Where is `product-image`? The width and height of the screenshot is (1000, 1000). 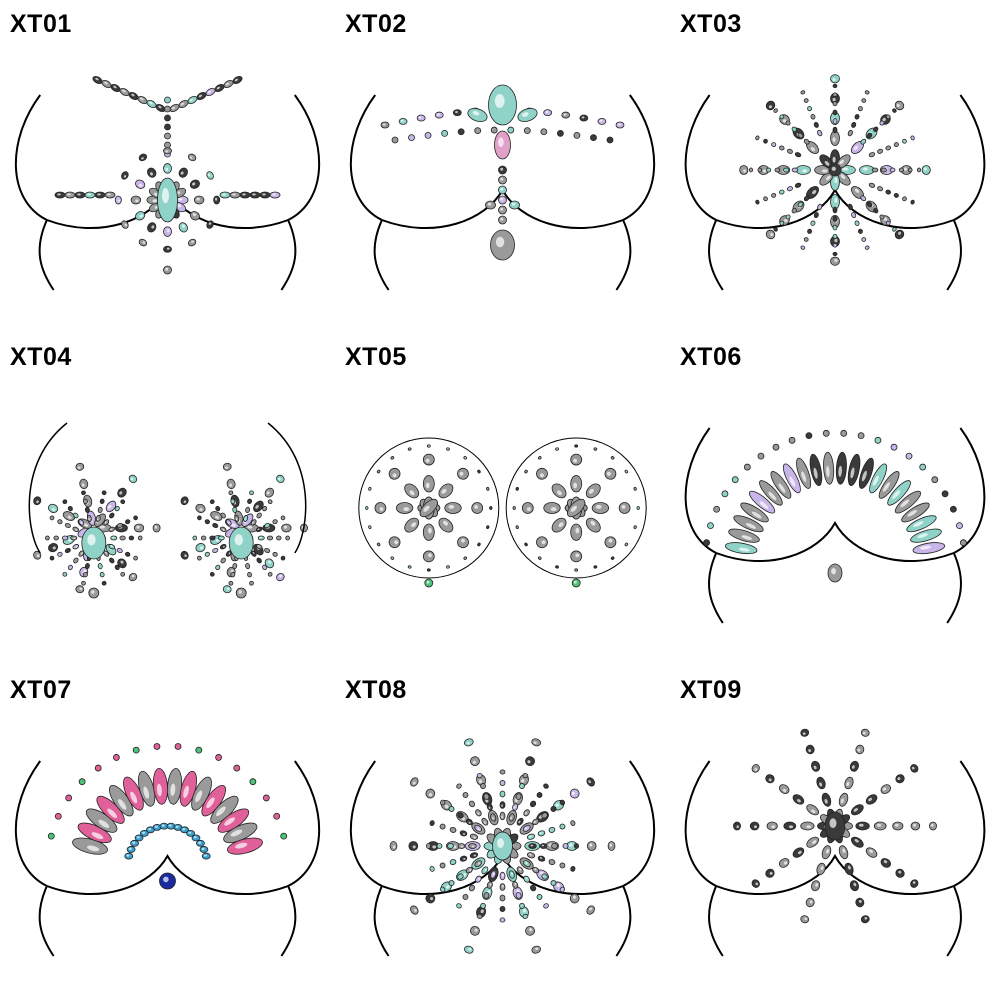 product-image is located at coordinates (835, 842).